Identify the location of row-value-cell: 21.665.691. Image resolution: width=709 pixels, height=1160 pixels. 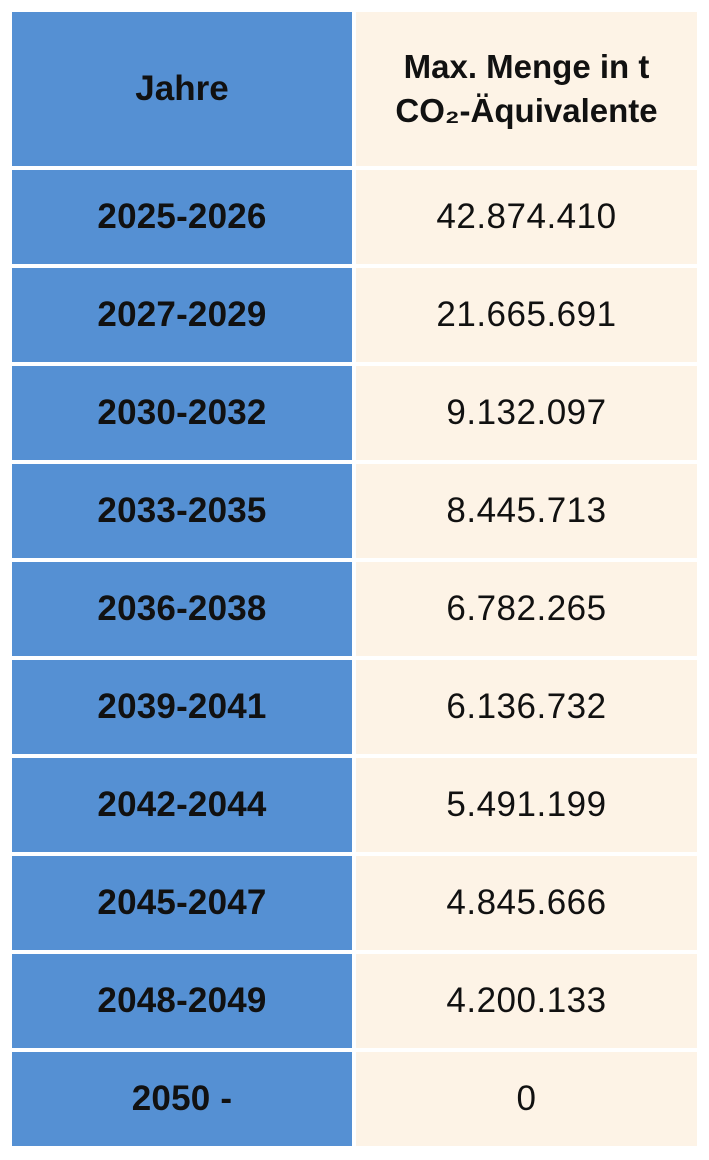
(526, 315).